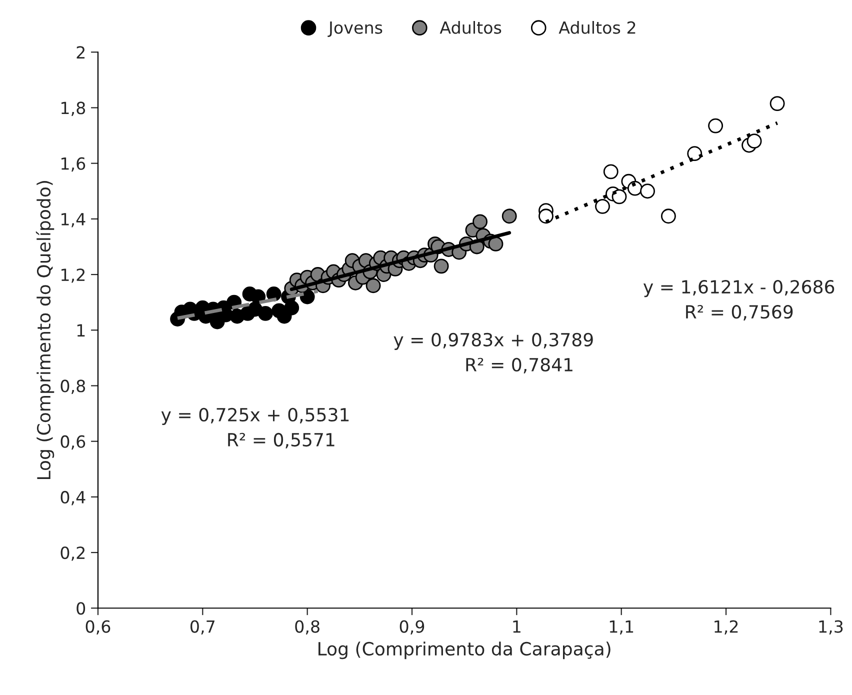  I want to click on y-tick-label: 0,6, so click(73, 442).